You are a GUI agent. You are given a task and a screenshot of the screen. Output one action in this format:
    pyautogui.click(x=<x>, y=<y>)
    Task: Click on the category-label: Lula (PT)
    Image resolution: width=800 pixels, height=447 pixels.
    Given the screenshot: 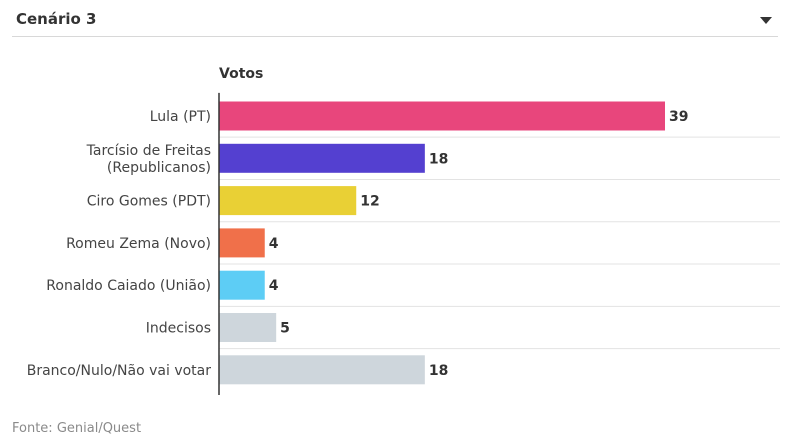 What is the action you would take?
    pyautogui.click(x=180, y=117)
    